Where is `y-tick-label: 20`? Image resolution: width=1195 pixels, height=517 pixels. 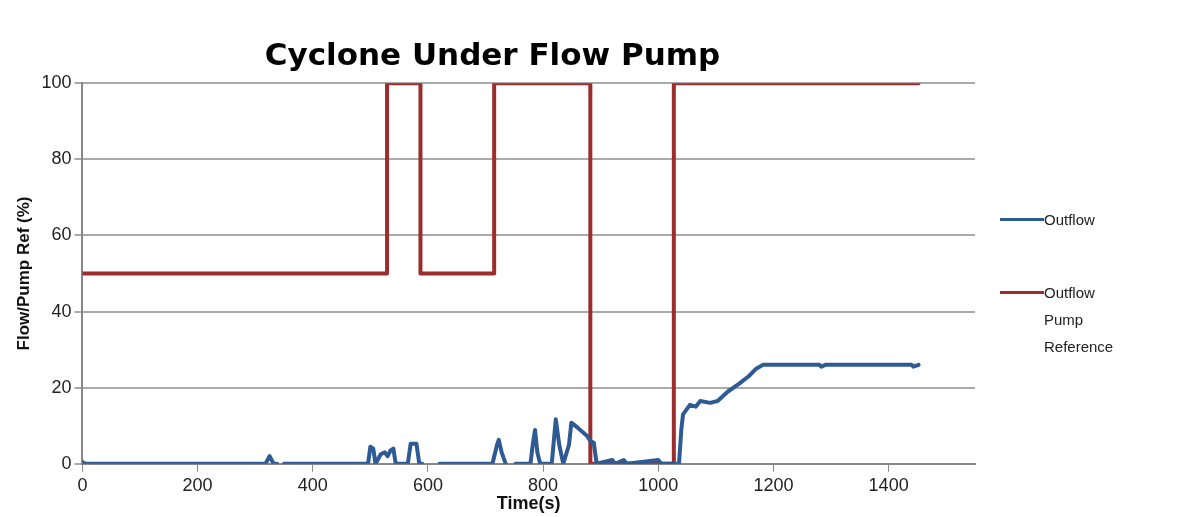
y-tick-label: 20 is located at coordinates (61, 386).